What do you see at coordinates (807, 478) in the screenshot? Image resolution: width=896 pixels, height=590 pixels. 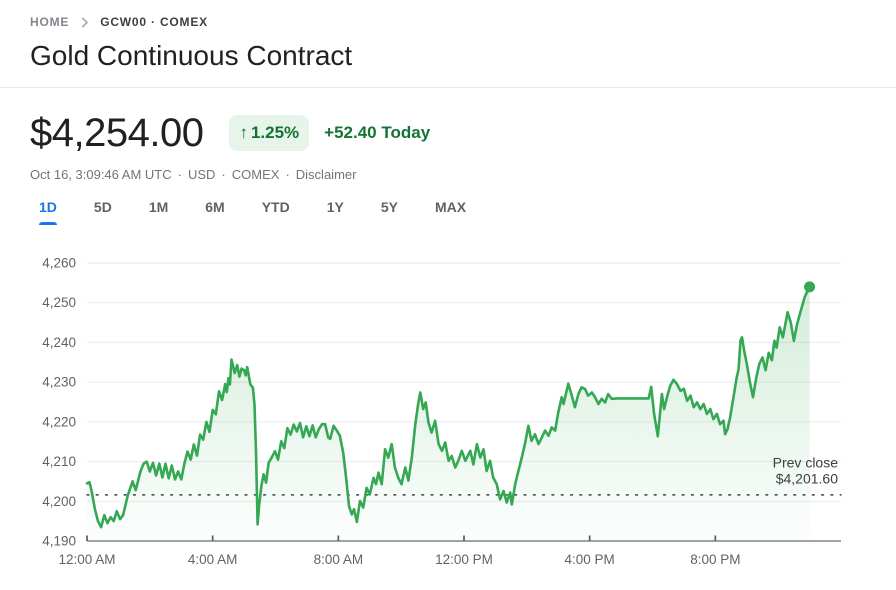 I see `prev-close-value: $4,201.60` at bounding box center [807, 478].